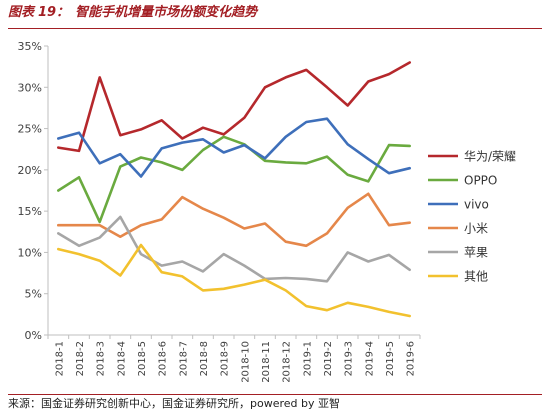 The width and height of the screenshot is (550, 417). I want to click on legend-label: OPPO, so click(480, 181).